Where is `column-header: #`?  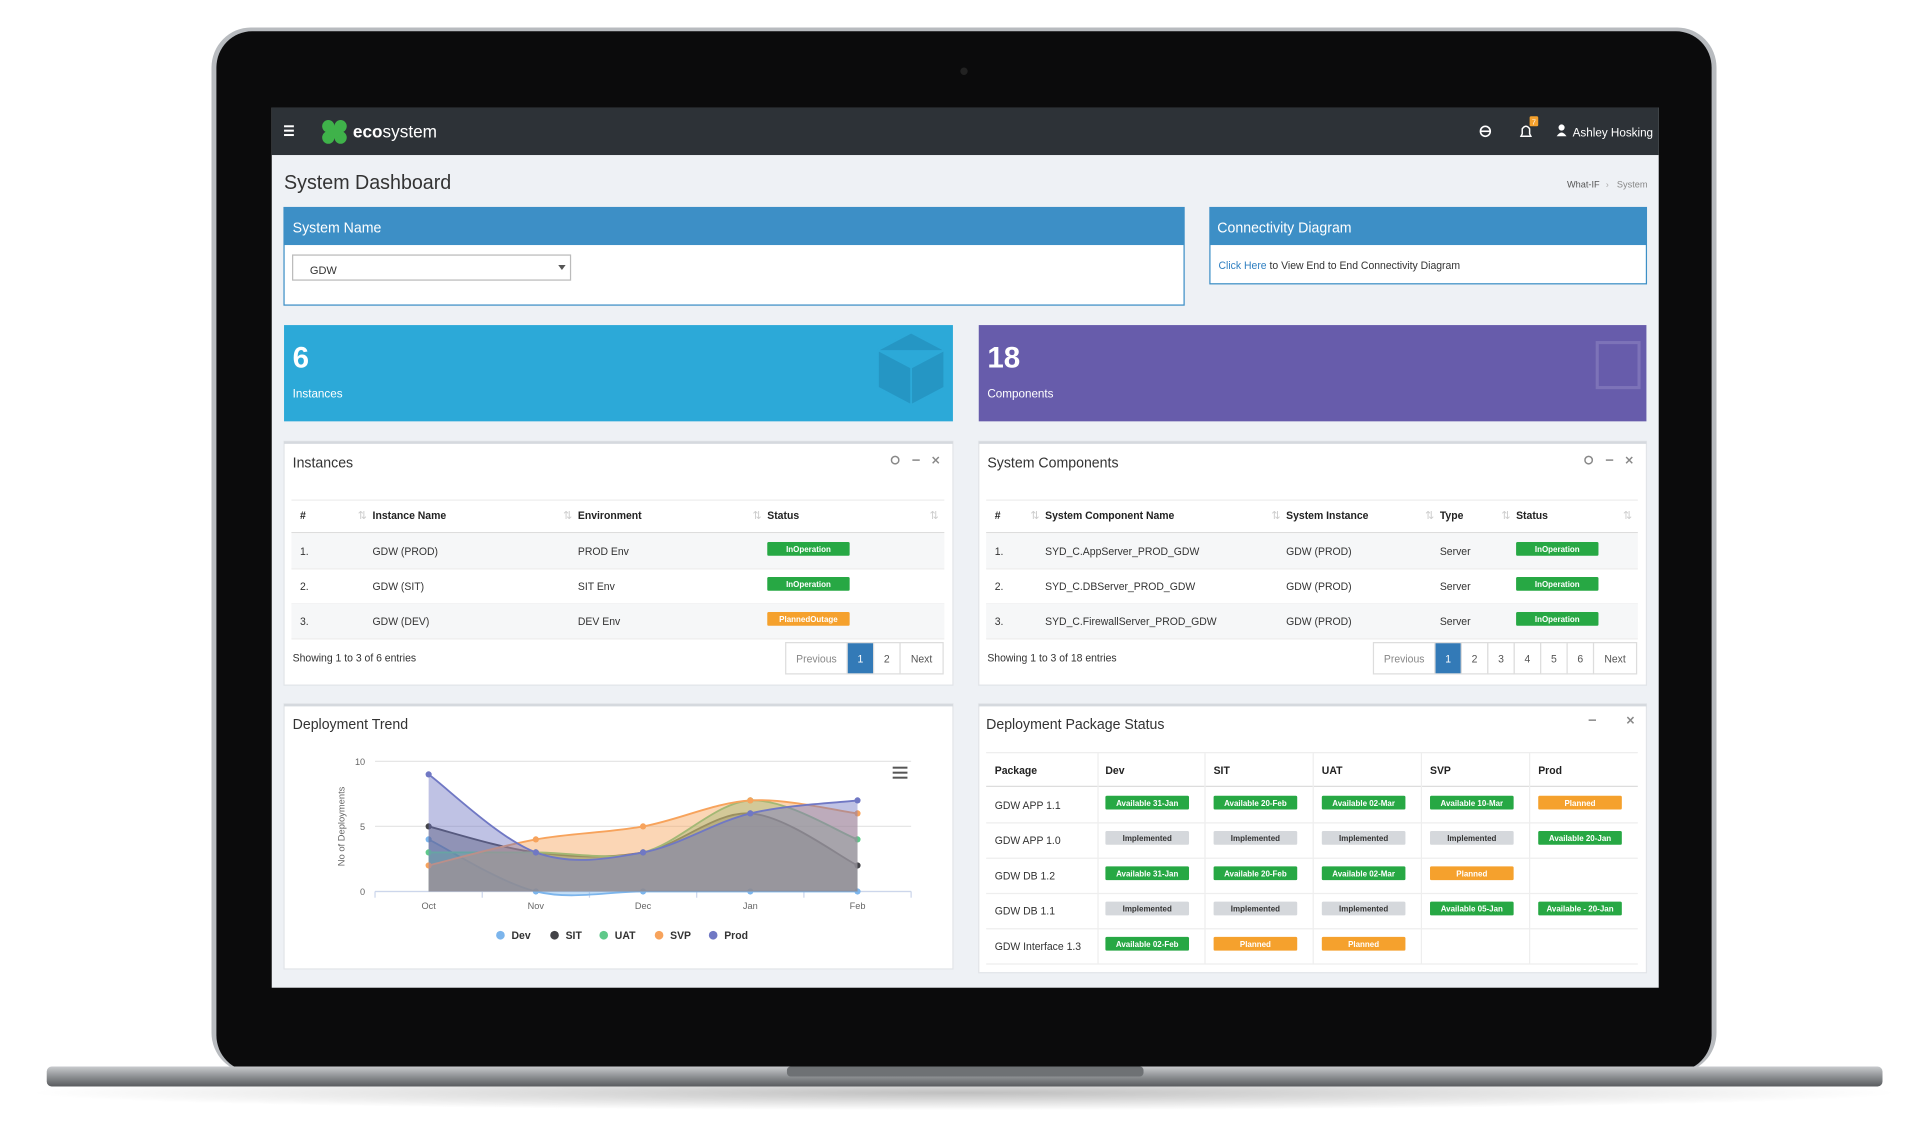
column-header: # is located at coordinates (998, 516).